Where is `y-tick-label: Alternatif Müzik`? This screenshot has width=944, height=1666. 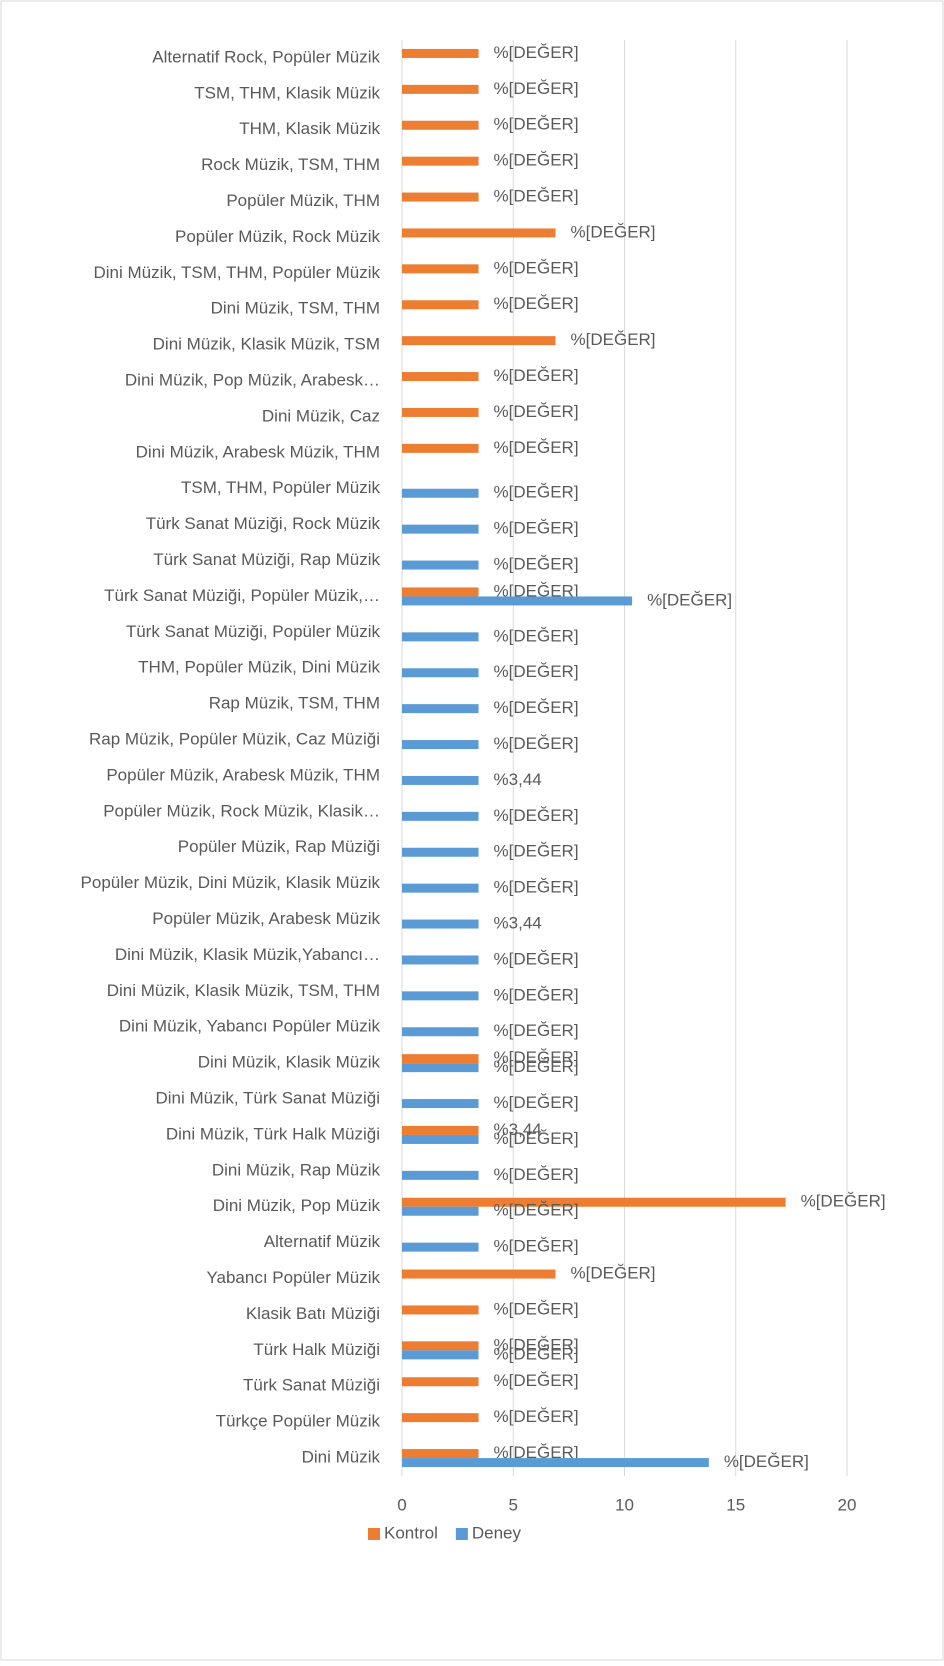
y-tick-label: Alternatif Müzik is located at coordinates (322, 1241).